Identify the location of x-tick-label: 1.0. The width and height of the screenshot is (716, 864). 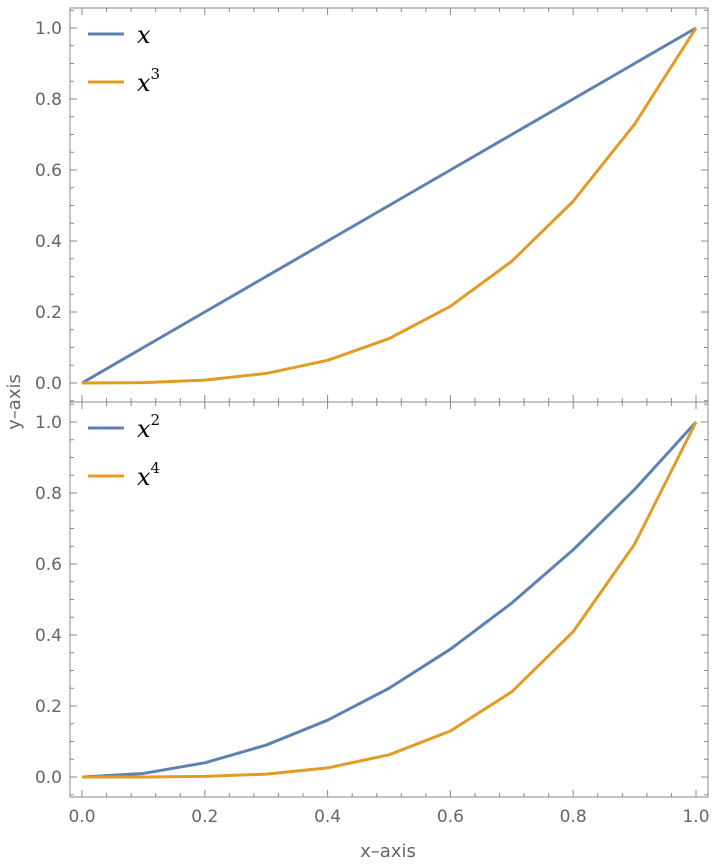
(695, 817).